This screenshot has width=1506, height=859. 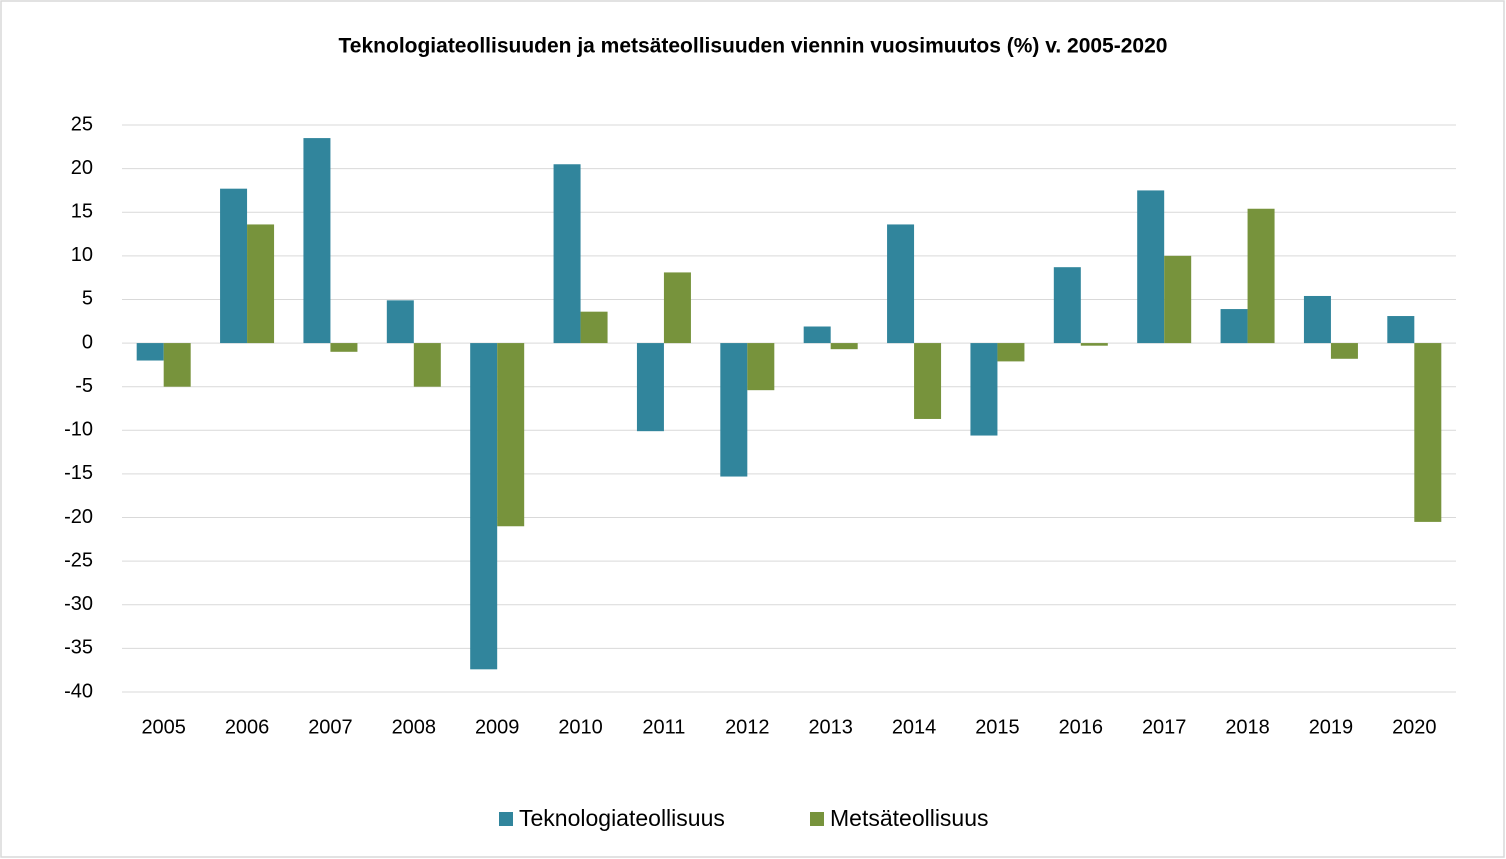 I want to click on y-tick-label: -30, so click(x=78, y=604).